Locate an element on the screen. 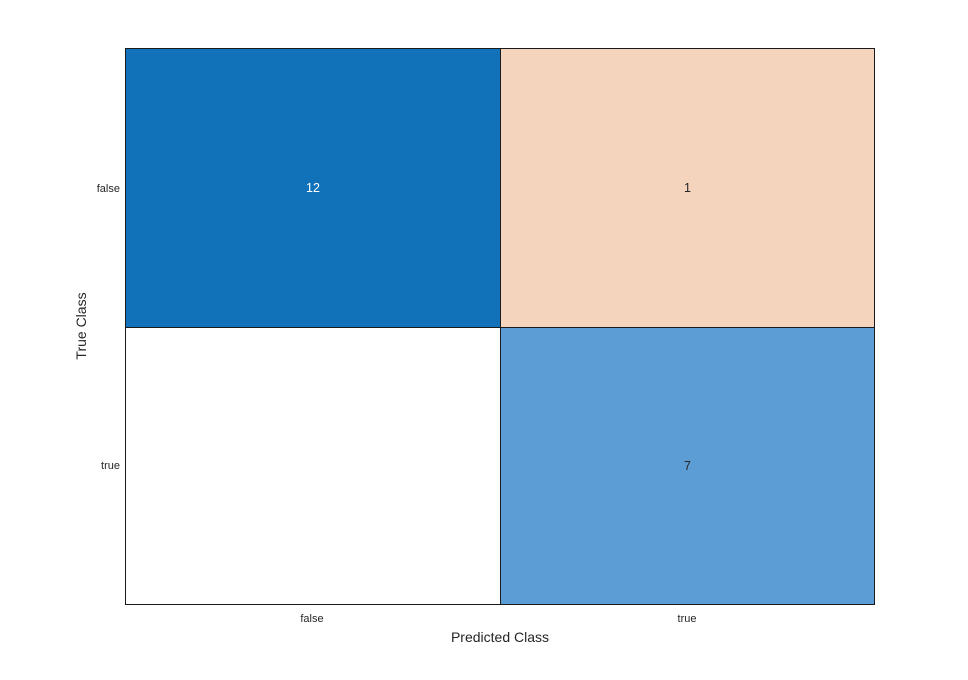  x-axis-label: Predicted Class is located at coordinates (500, 637).